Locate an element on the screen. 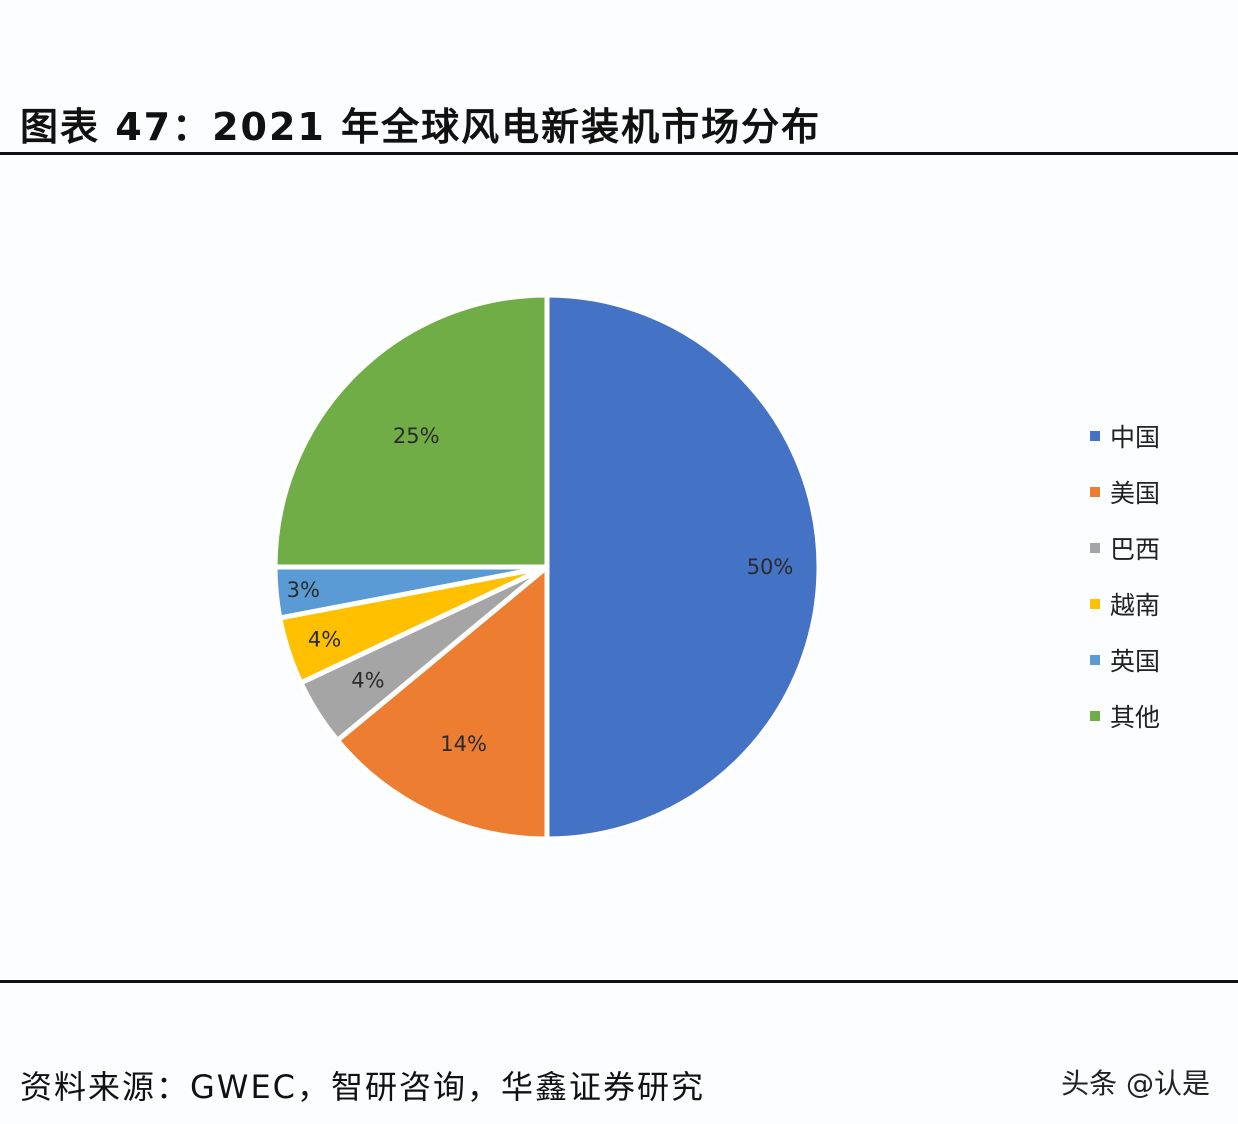 The height and width of the screenshot is (1124, 1238). source-note: 资料来源：GWEC，智研咨询，华鑫证券研究 is located at coordinates (363, 1087).